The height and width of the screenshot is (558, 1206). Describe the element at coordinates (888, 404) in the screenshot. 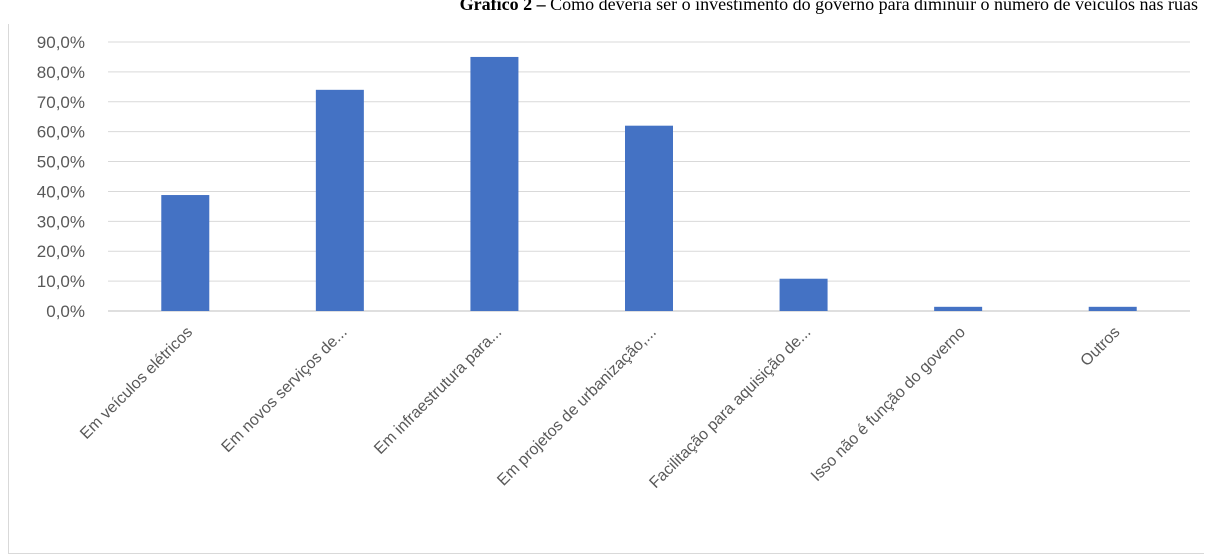

I see `x-category-label: Isso não é função do governo` at that location.